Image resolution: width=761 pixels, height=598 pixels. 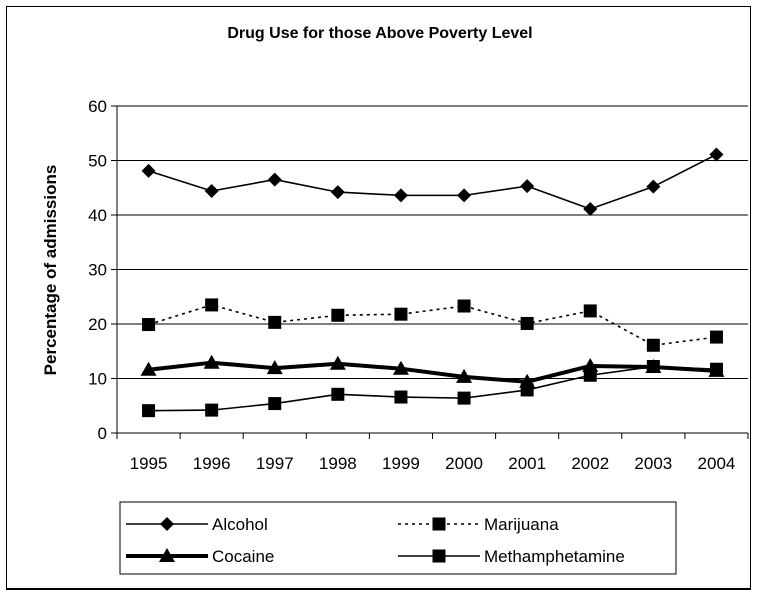 What do you see at coordinates (554, 556) in the screenshot?
I see `legend-label-methamphetamine: Methamphetamine` at bounding box center [554, 556].